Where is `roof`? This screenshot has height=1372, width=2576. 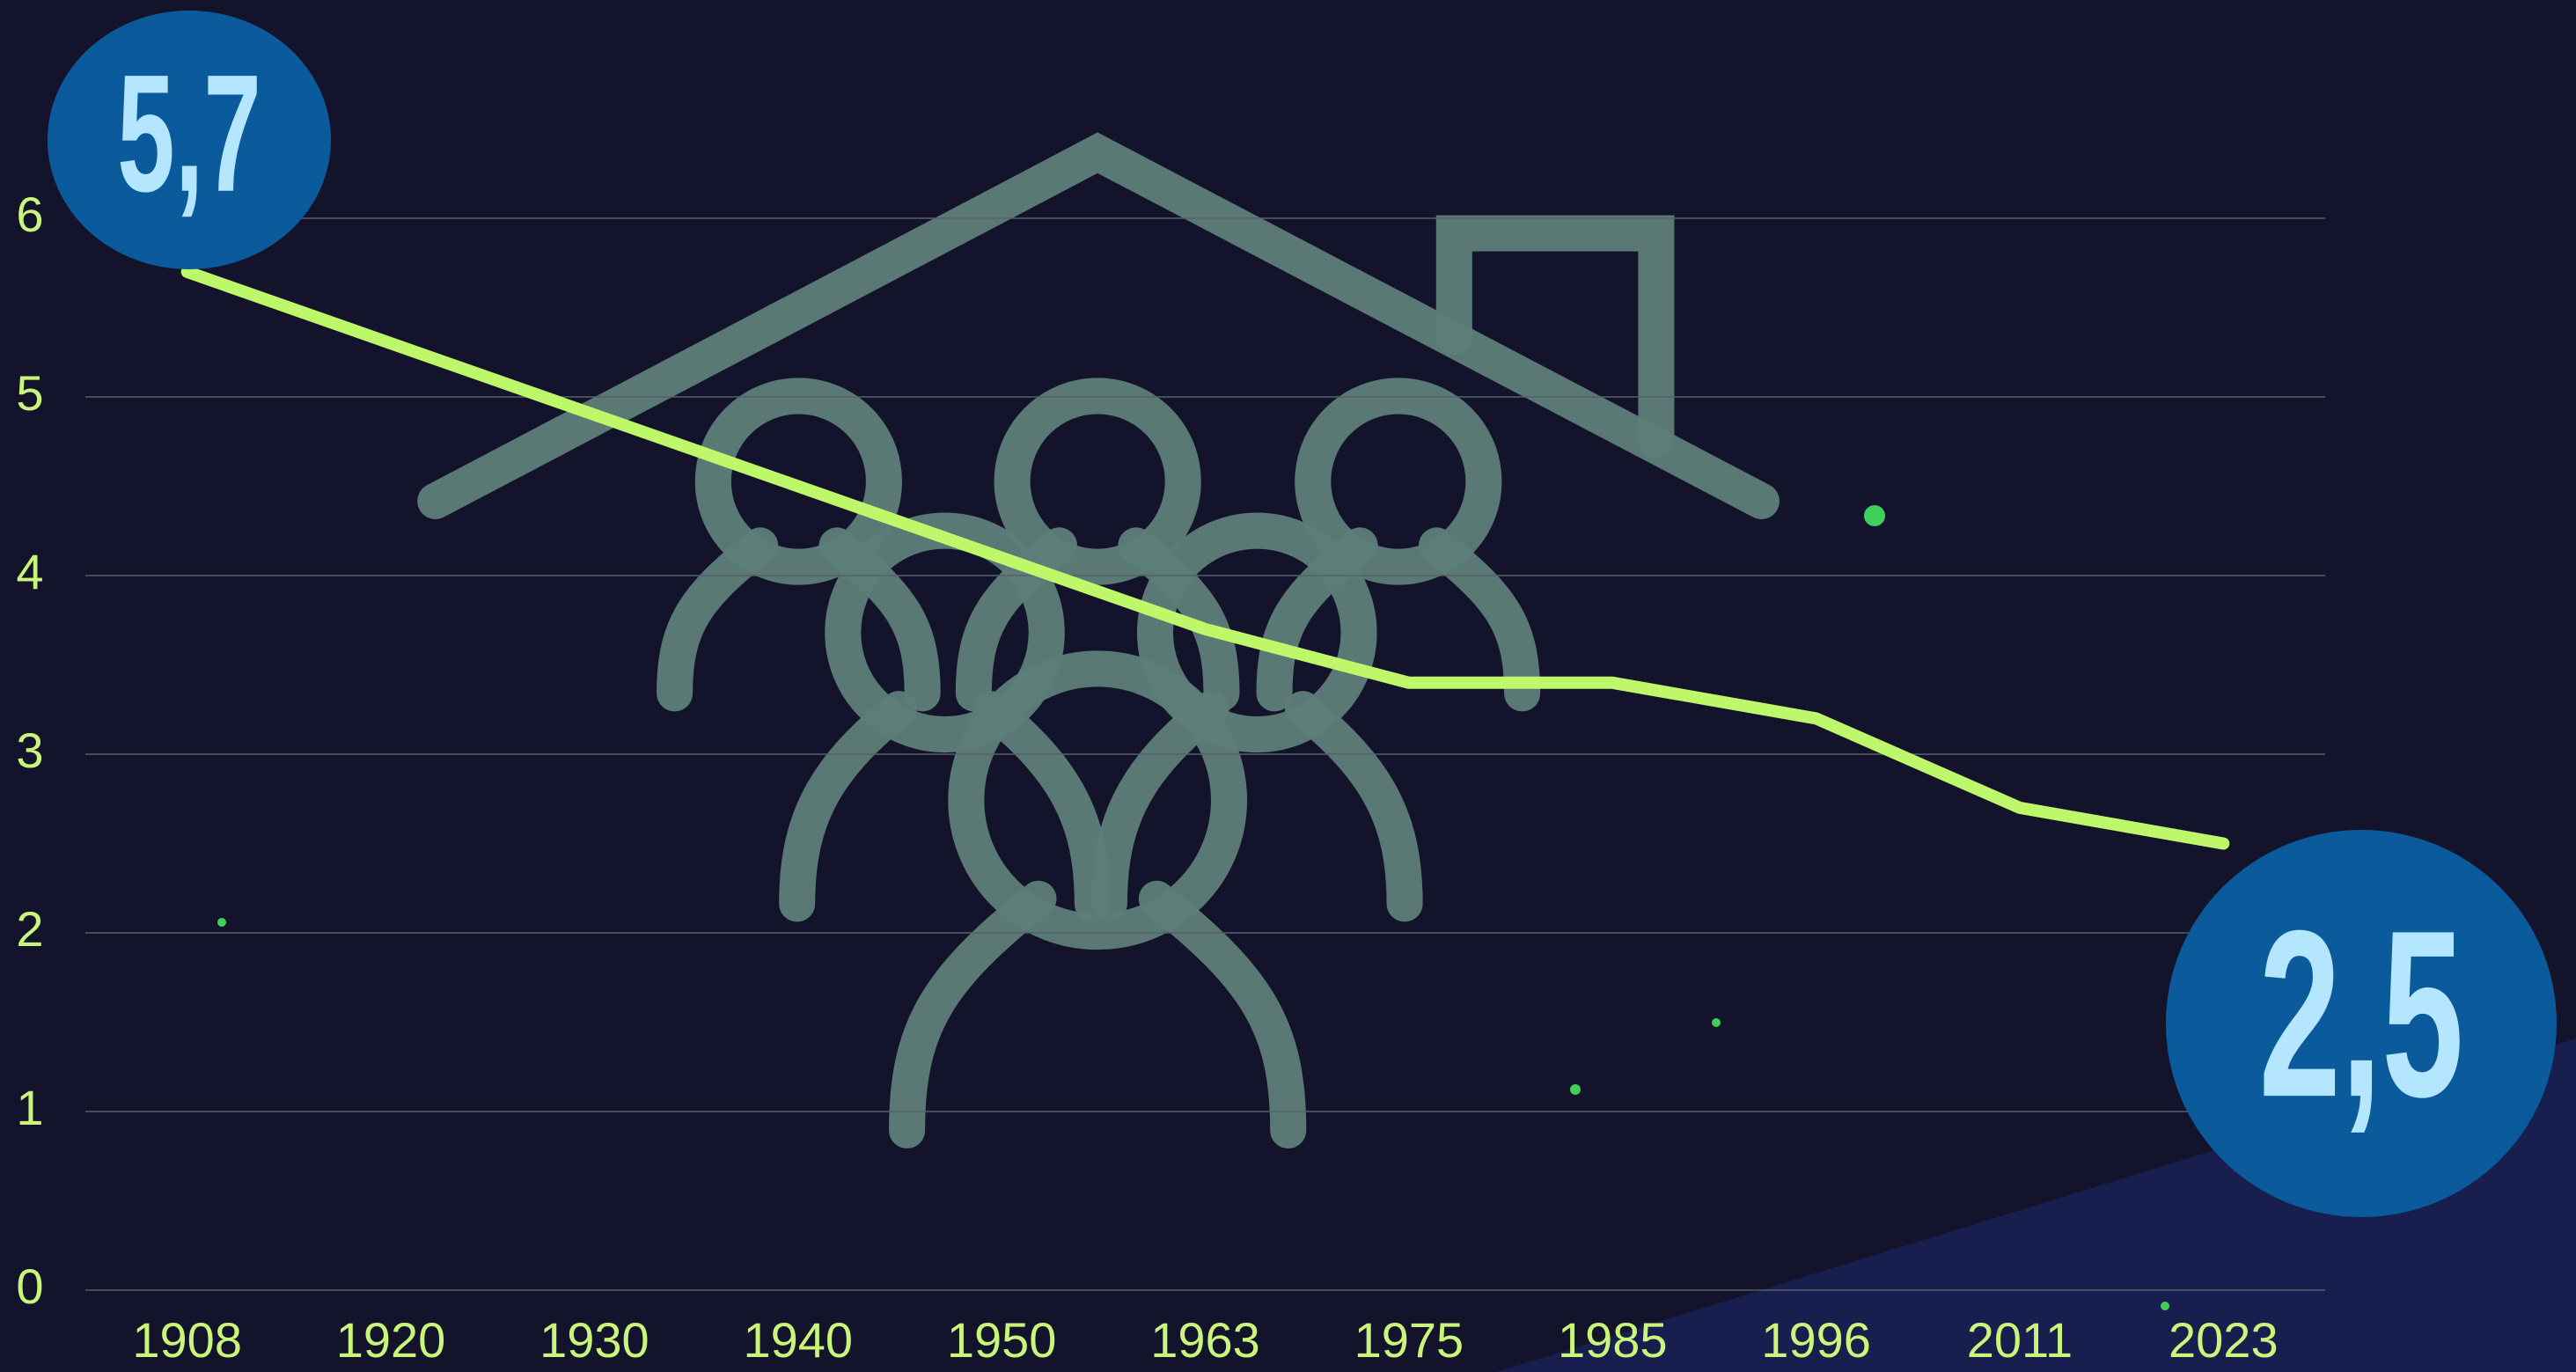
roof is located at coordinates (1098, 325).